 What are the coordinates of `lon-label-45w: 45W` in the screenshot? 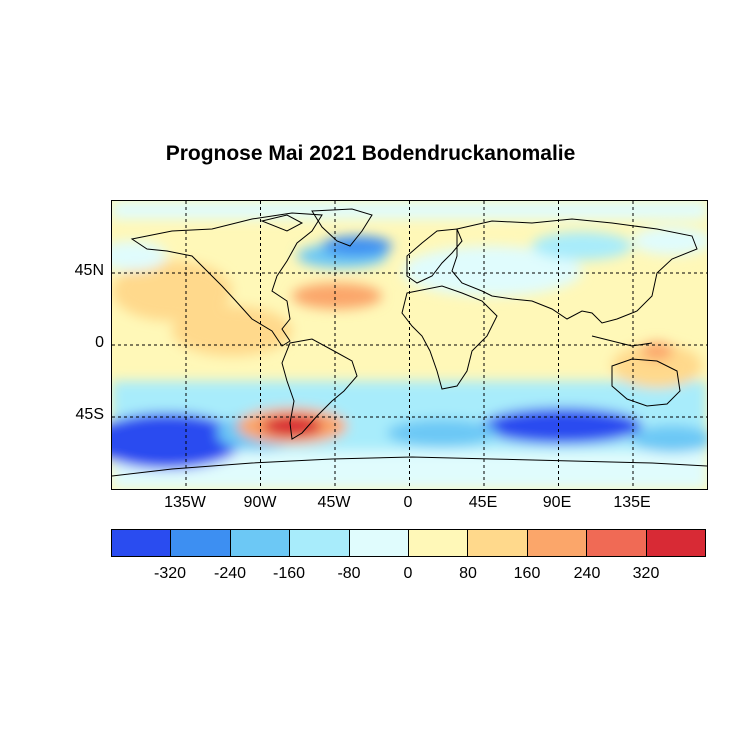 It's located at (334, 502).